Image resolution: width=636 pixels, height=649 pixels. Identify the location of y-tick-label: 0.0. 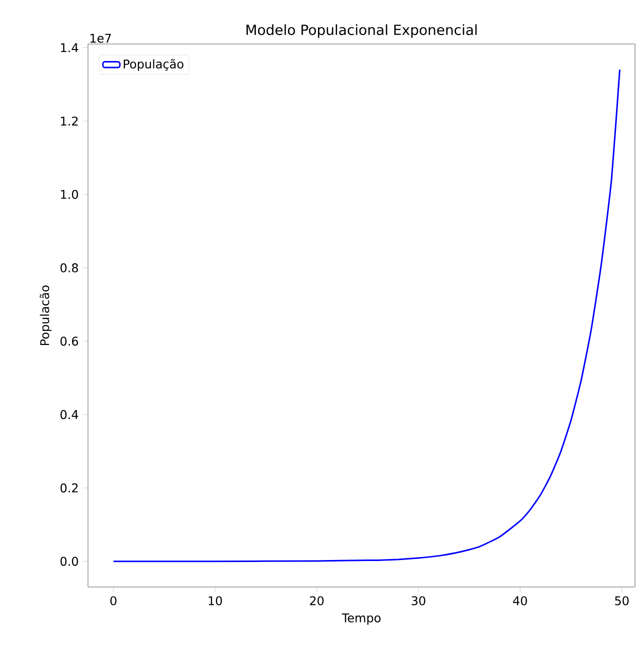
(69, 561).